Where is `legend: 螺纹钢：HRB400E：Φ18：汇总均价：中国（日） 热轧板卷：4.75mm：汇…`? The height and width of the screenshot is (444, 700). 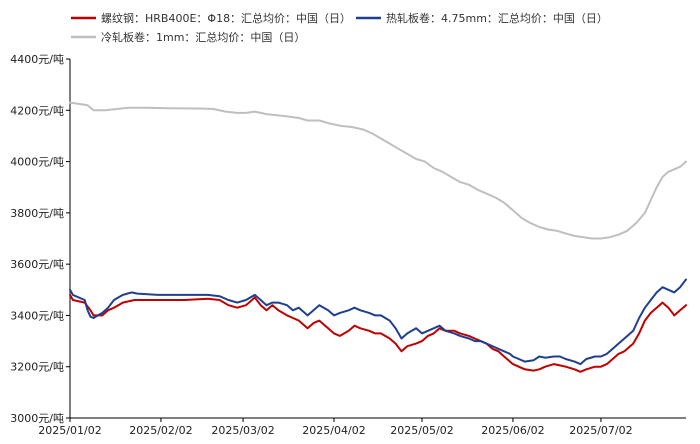 legend: 螺纹钢：HRB400E：Φ18：汇总均价：中国（日） 热轧板卷：4.75mm：汇… is located at coordinates (339, 27).